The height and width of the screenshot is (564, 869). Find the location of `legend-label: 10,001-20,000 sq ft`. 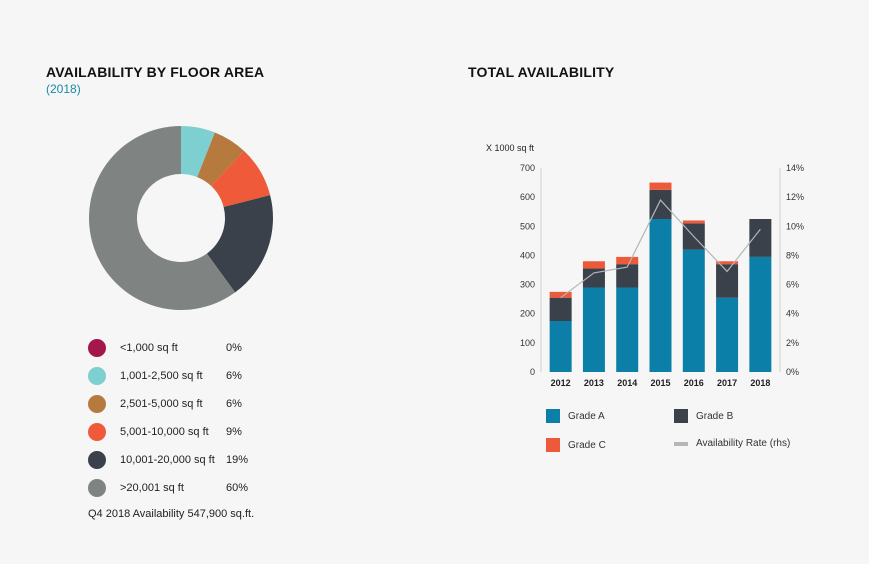

legend-label: 10,001-20,000 sq ft is located at coordinates (167, 460).